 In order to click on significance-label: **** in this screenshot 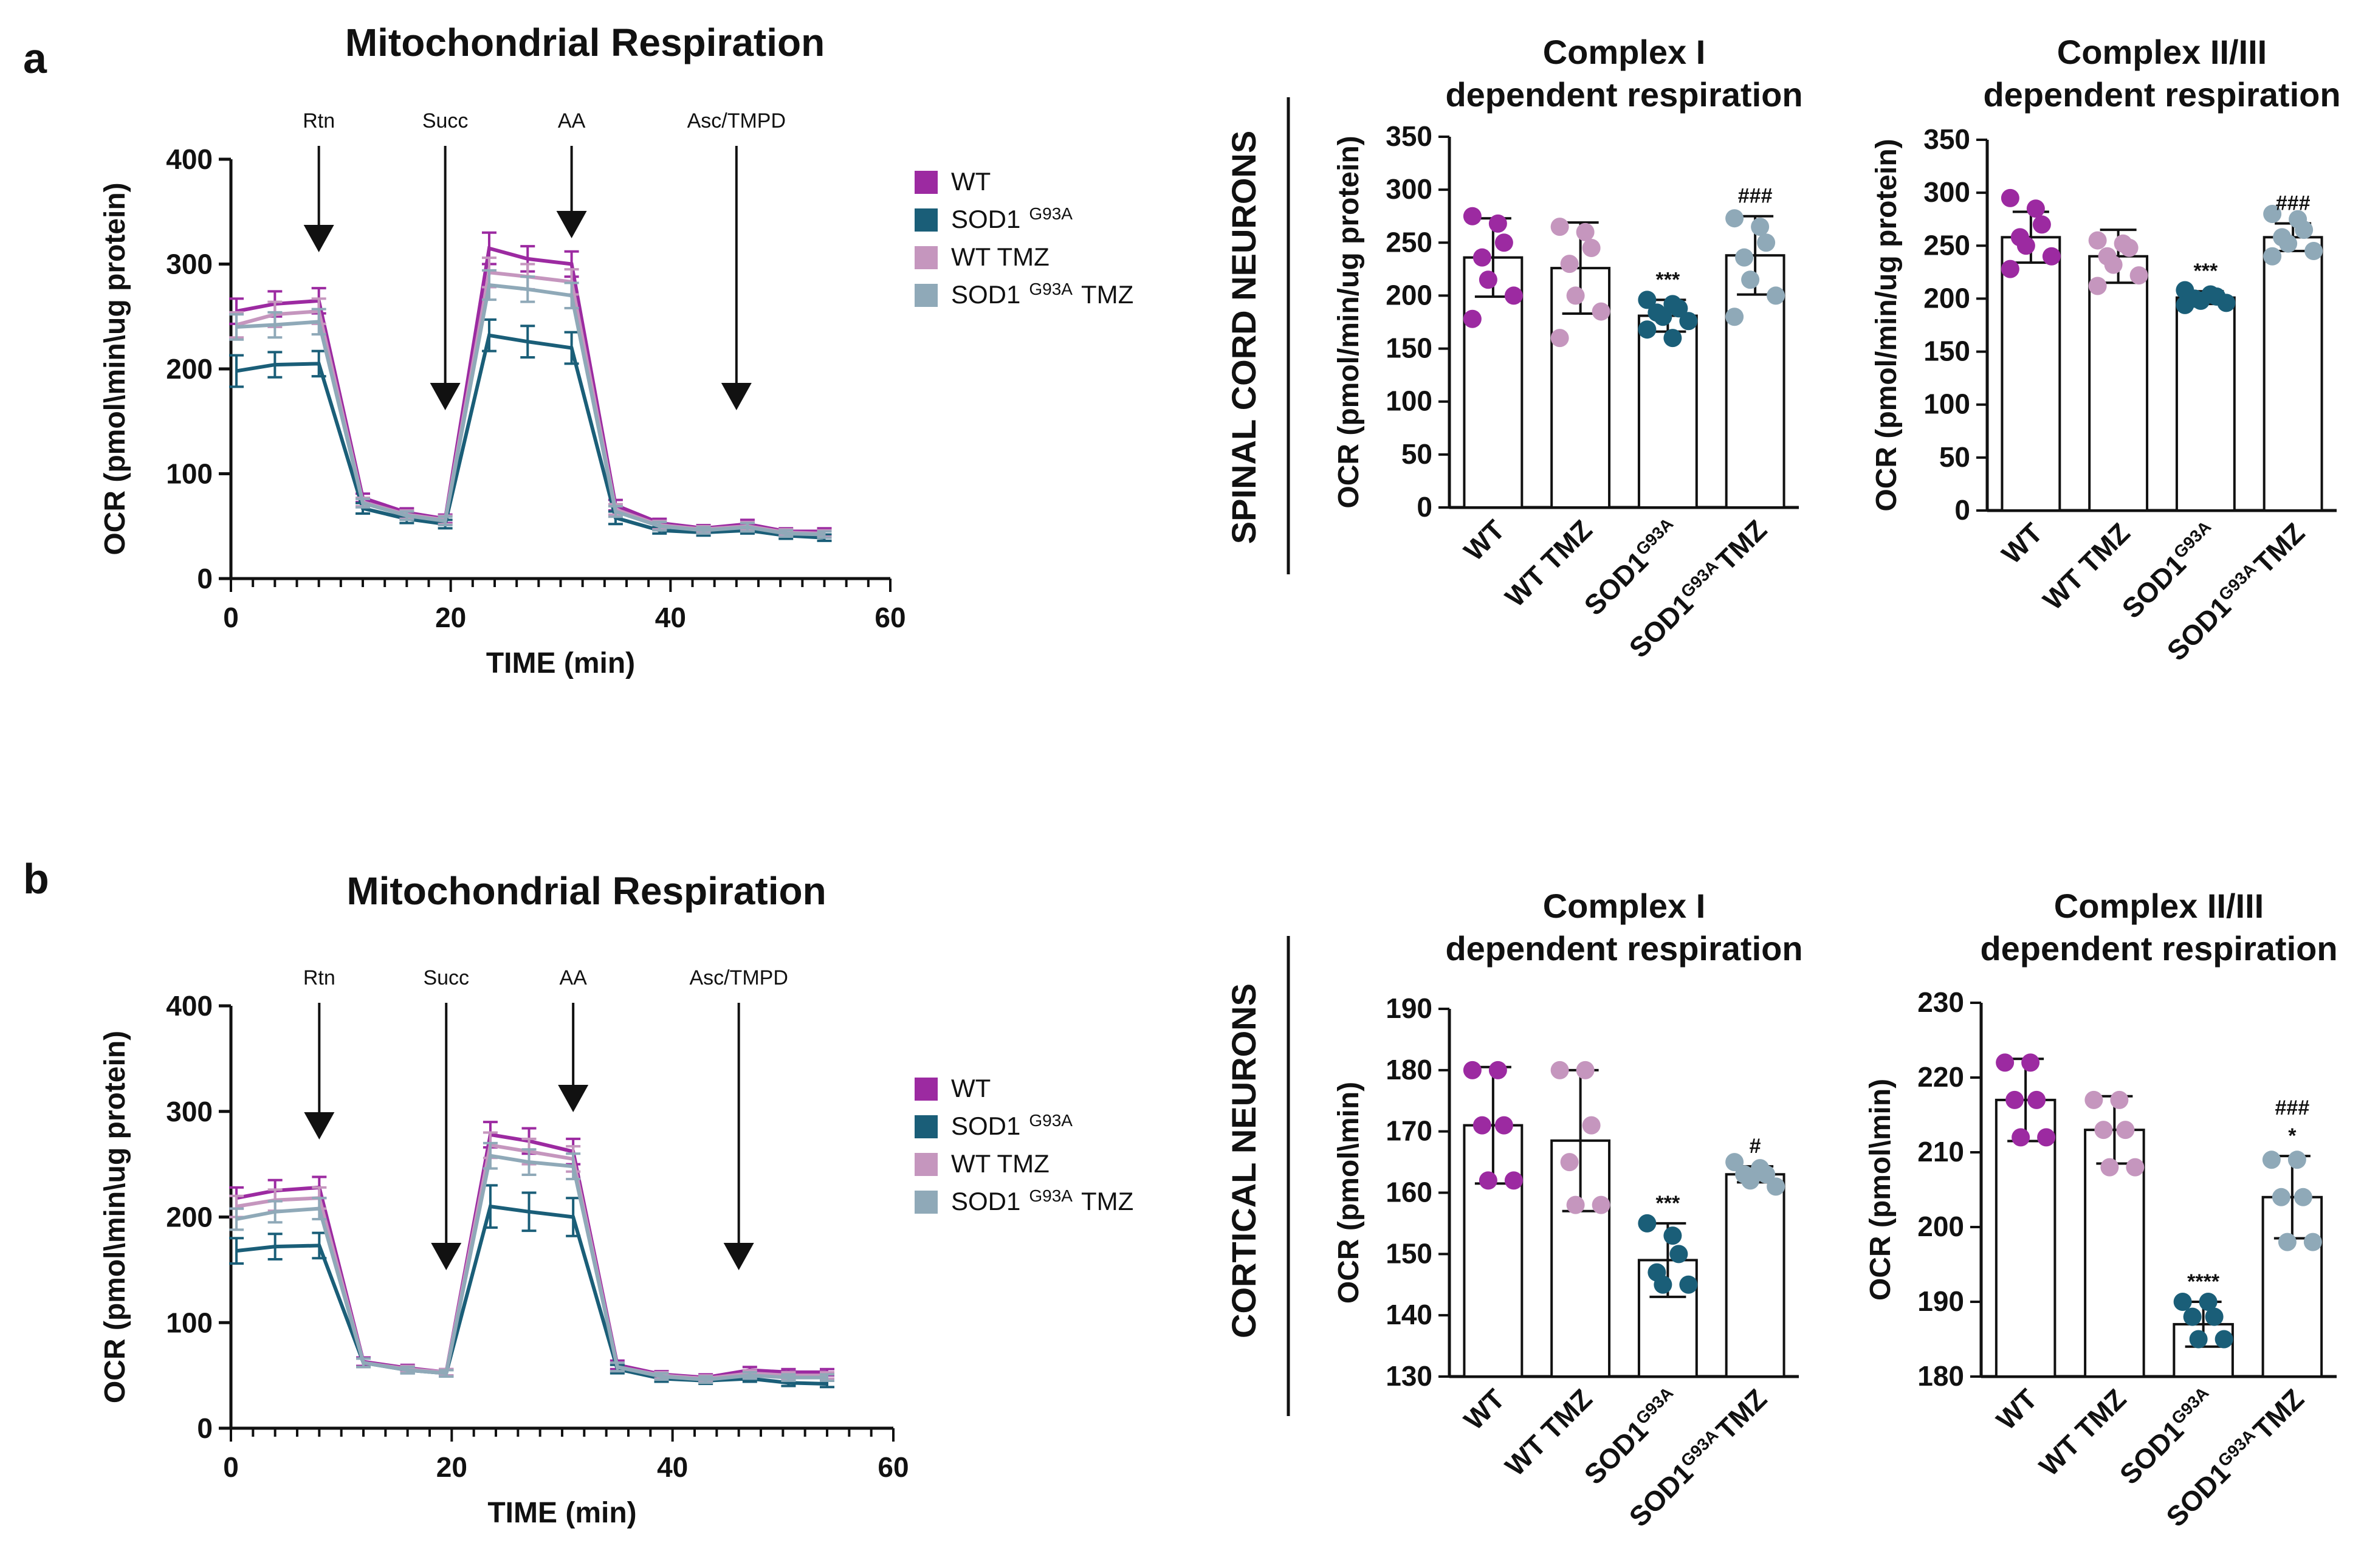, I will do `click(2203, 1281)`.